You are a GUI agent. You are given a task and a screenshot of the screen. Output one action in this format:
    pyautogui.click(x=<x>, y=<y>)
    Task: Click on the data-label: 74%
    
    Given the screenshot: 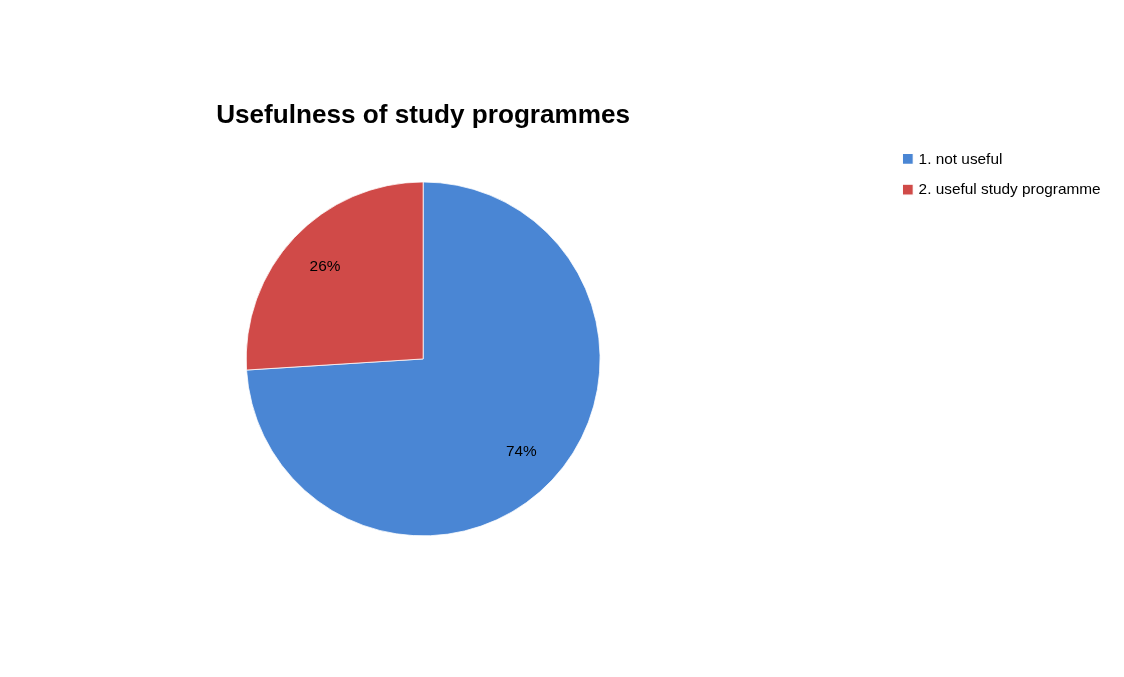 What is the action you would take?
    pyautogui.click(x=521, y=450)
    